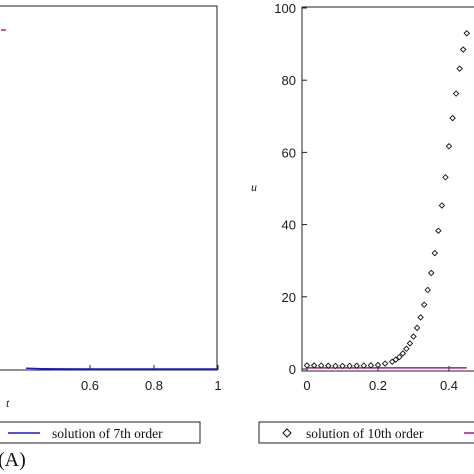 This screenshot has height=474, width=474. I want to click on right-legend: solution of 10th order, so click(366, 432).